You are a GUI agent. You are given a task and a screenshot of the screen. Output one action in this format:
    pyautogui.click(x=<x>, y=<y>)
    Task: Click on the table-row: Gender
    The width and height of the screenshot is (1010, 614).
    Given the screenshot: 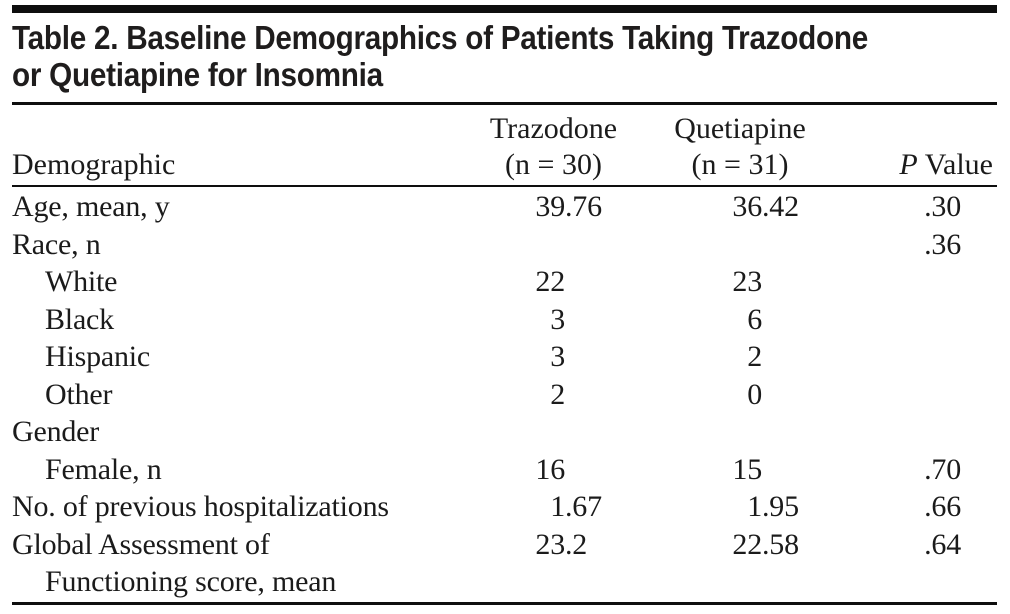 What is the action you would take?
    pyautogui.click(x=504, y=432)
    